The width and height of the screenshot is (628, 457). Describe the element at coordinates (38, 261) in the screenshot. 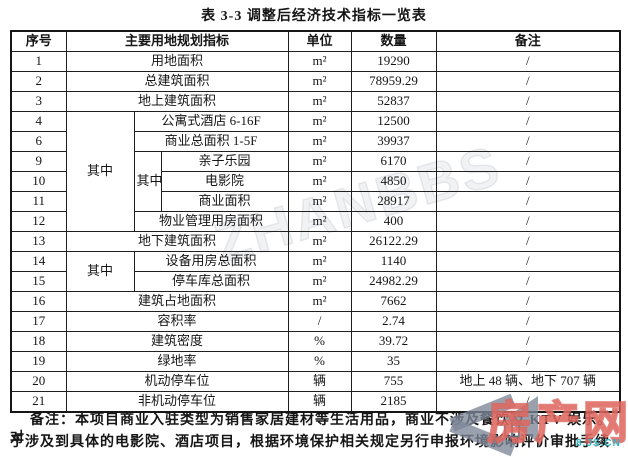

I see `cell-no: 14` at that location.